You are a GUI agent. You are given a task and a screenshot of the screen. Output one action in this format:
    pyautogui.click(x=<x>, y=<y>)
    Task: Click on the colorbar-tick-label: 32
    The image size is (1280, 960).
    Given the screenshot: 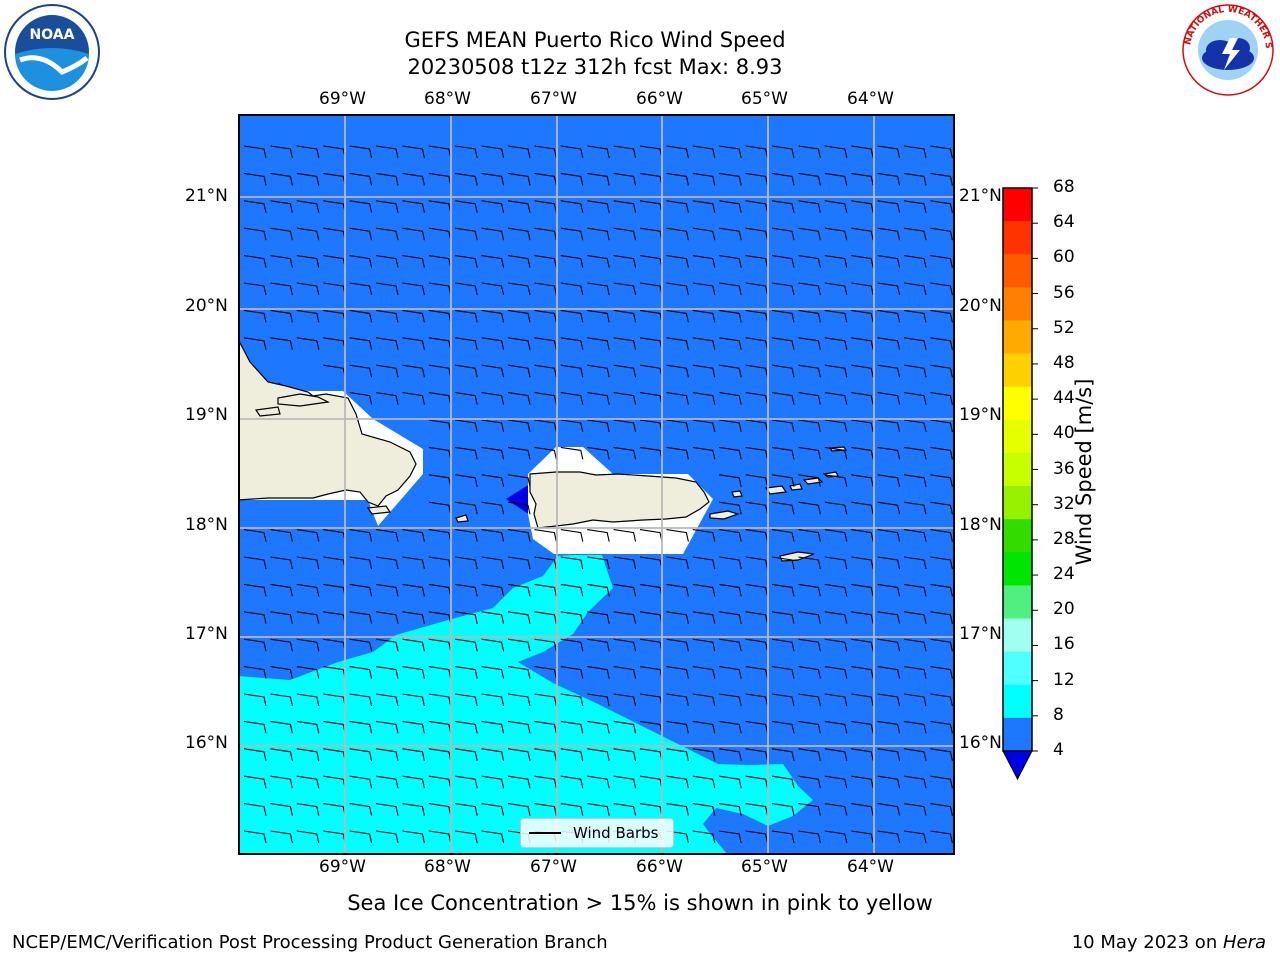 What is the action you would take?
    pyautogui.click(x=1064, y=503)
    